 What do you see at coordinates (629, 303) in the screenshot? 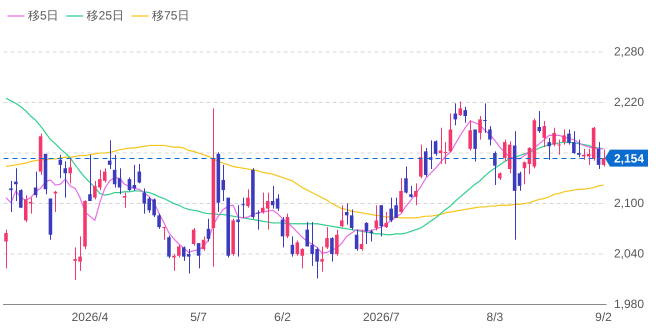
I see `y-tick-label: 1,980` at bounding box center [629, 303].